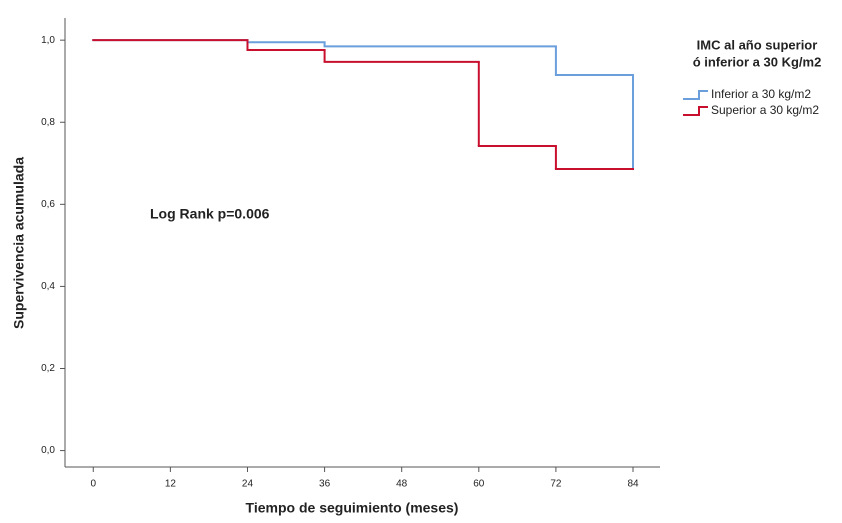 The height and width of the screenshot is (523, 842). I want to click on x-tick-label: 12, so click(171, 484).